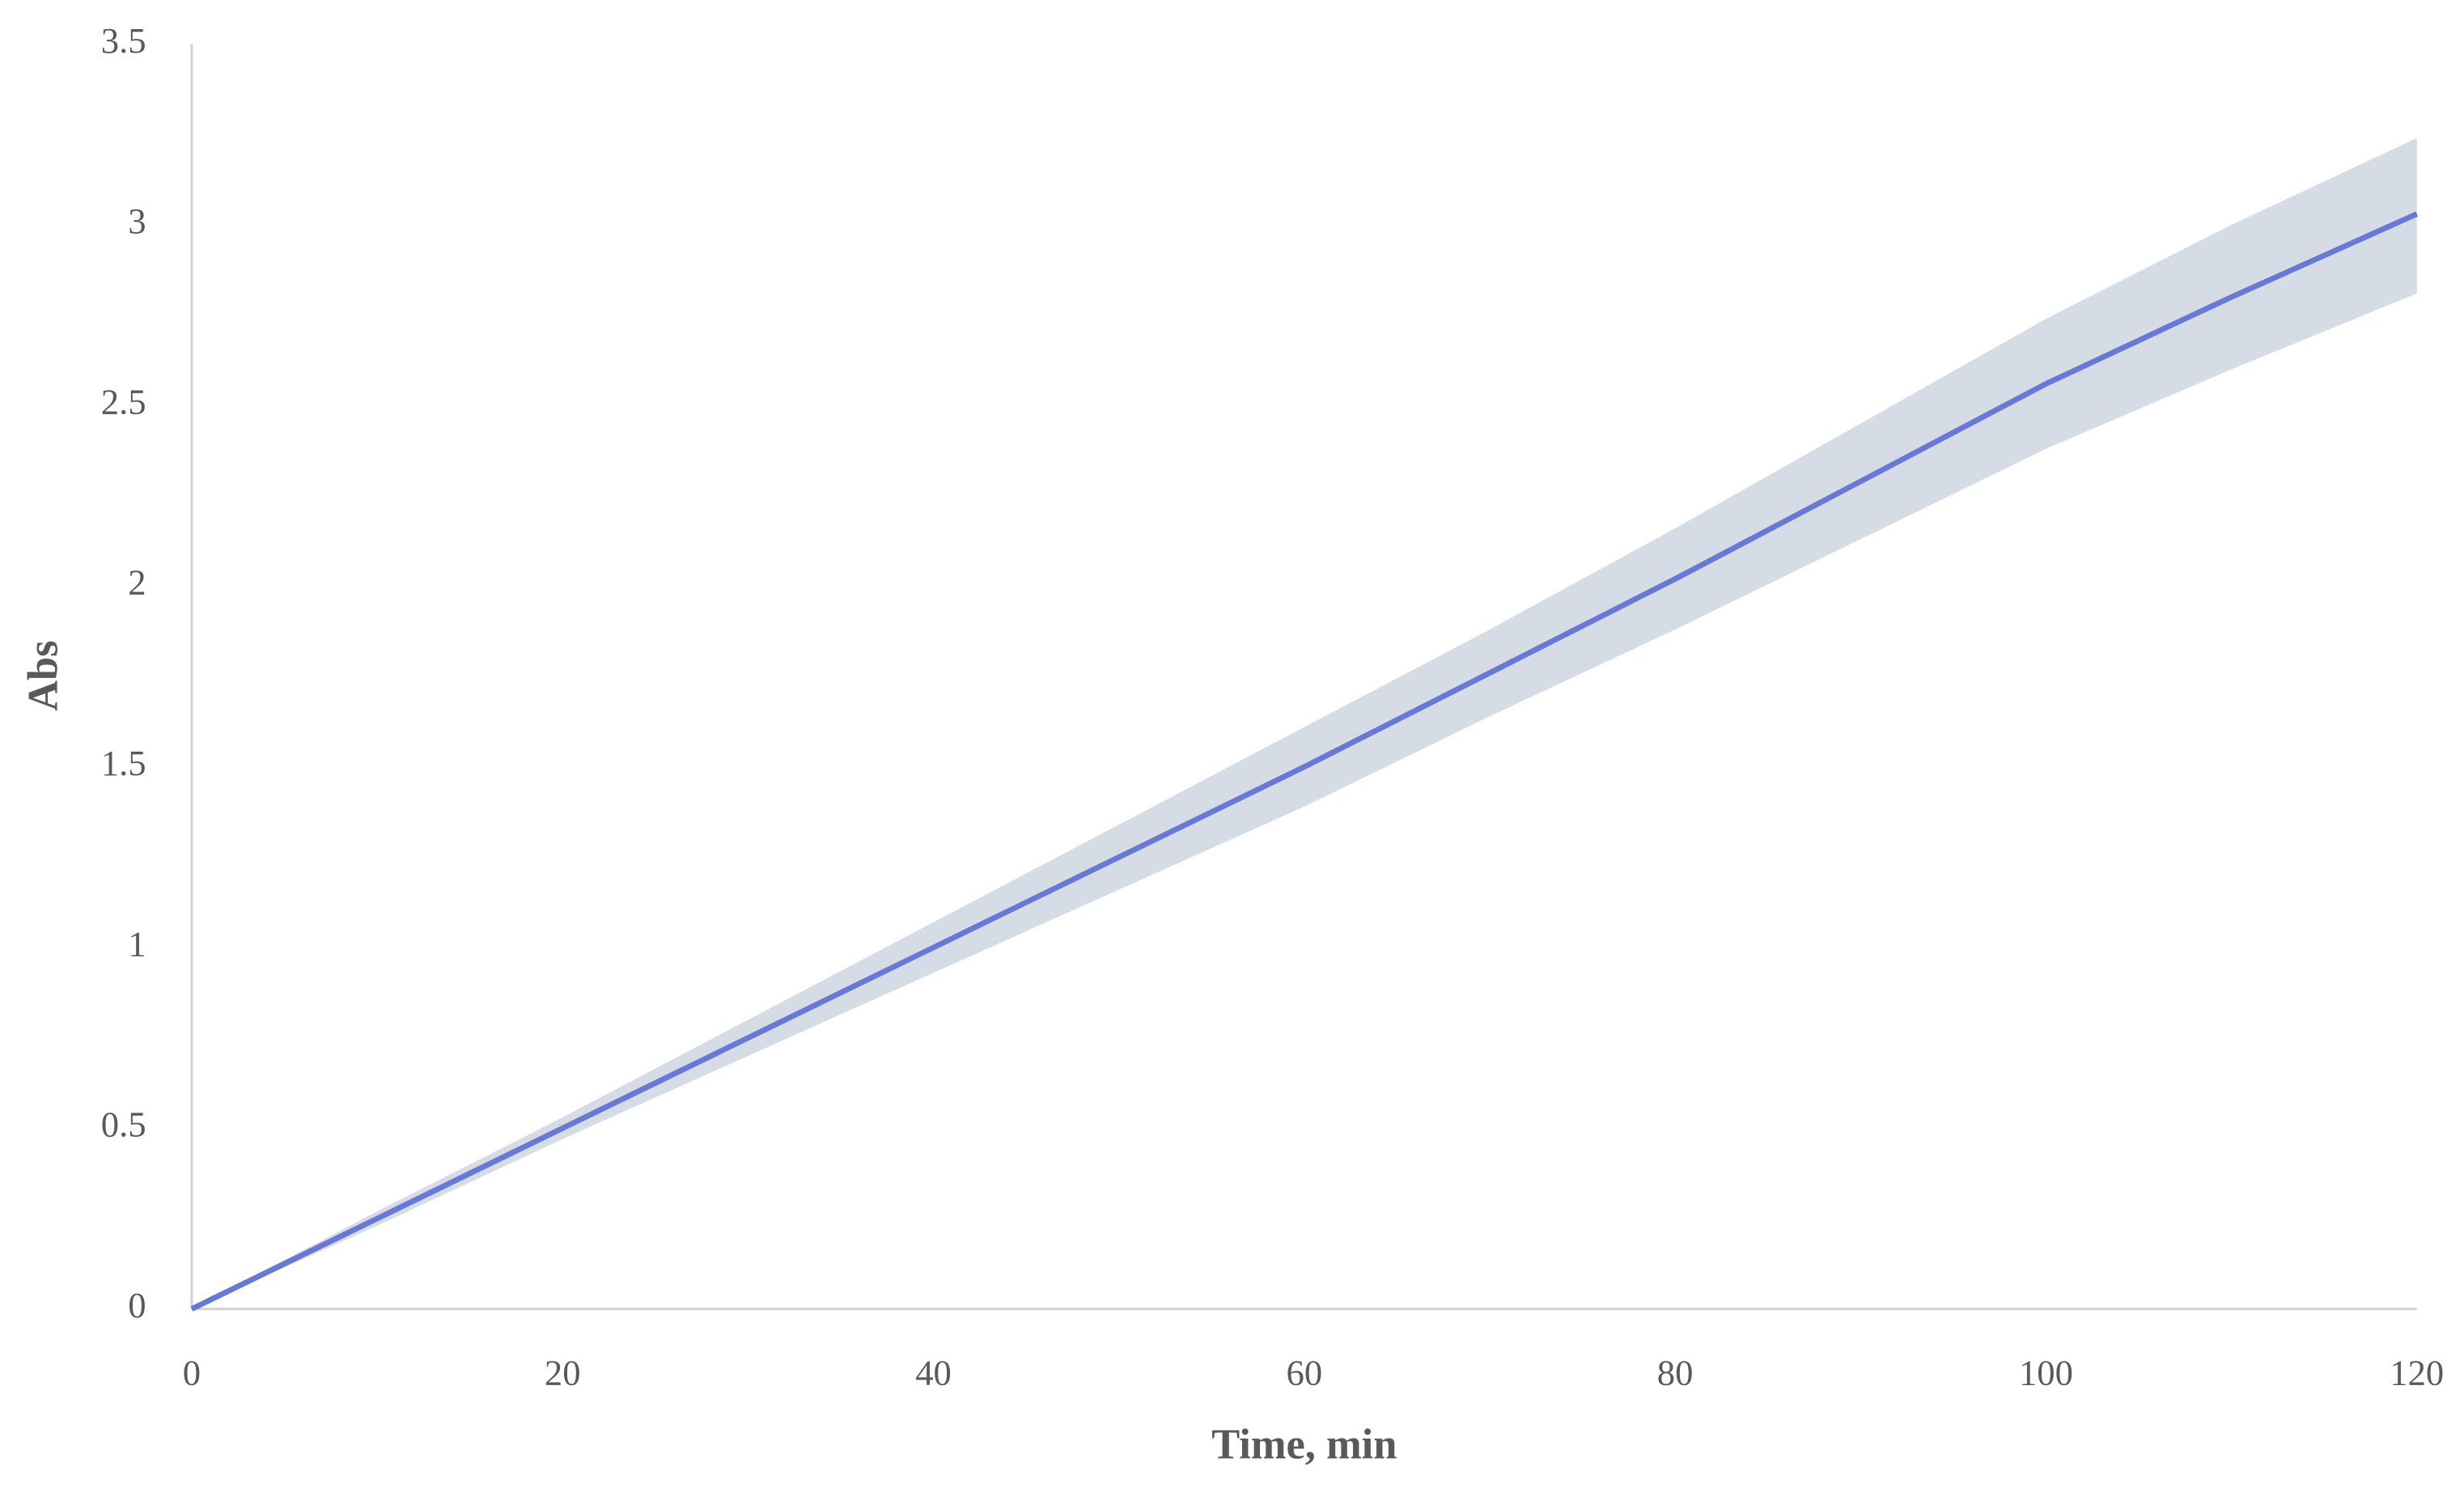  What do you see at coordinates (124, 41) in the screenshot?
I see `y-tick-label: 3.5` at bounding box center [124, 41].